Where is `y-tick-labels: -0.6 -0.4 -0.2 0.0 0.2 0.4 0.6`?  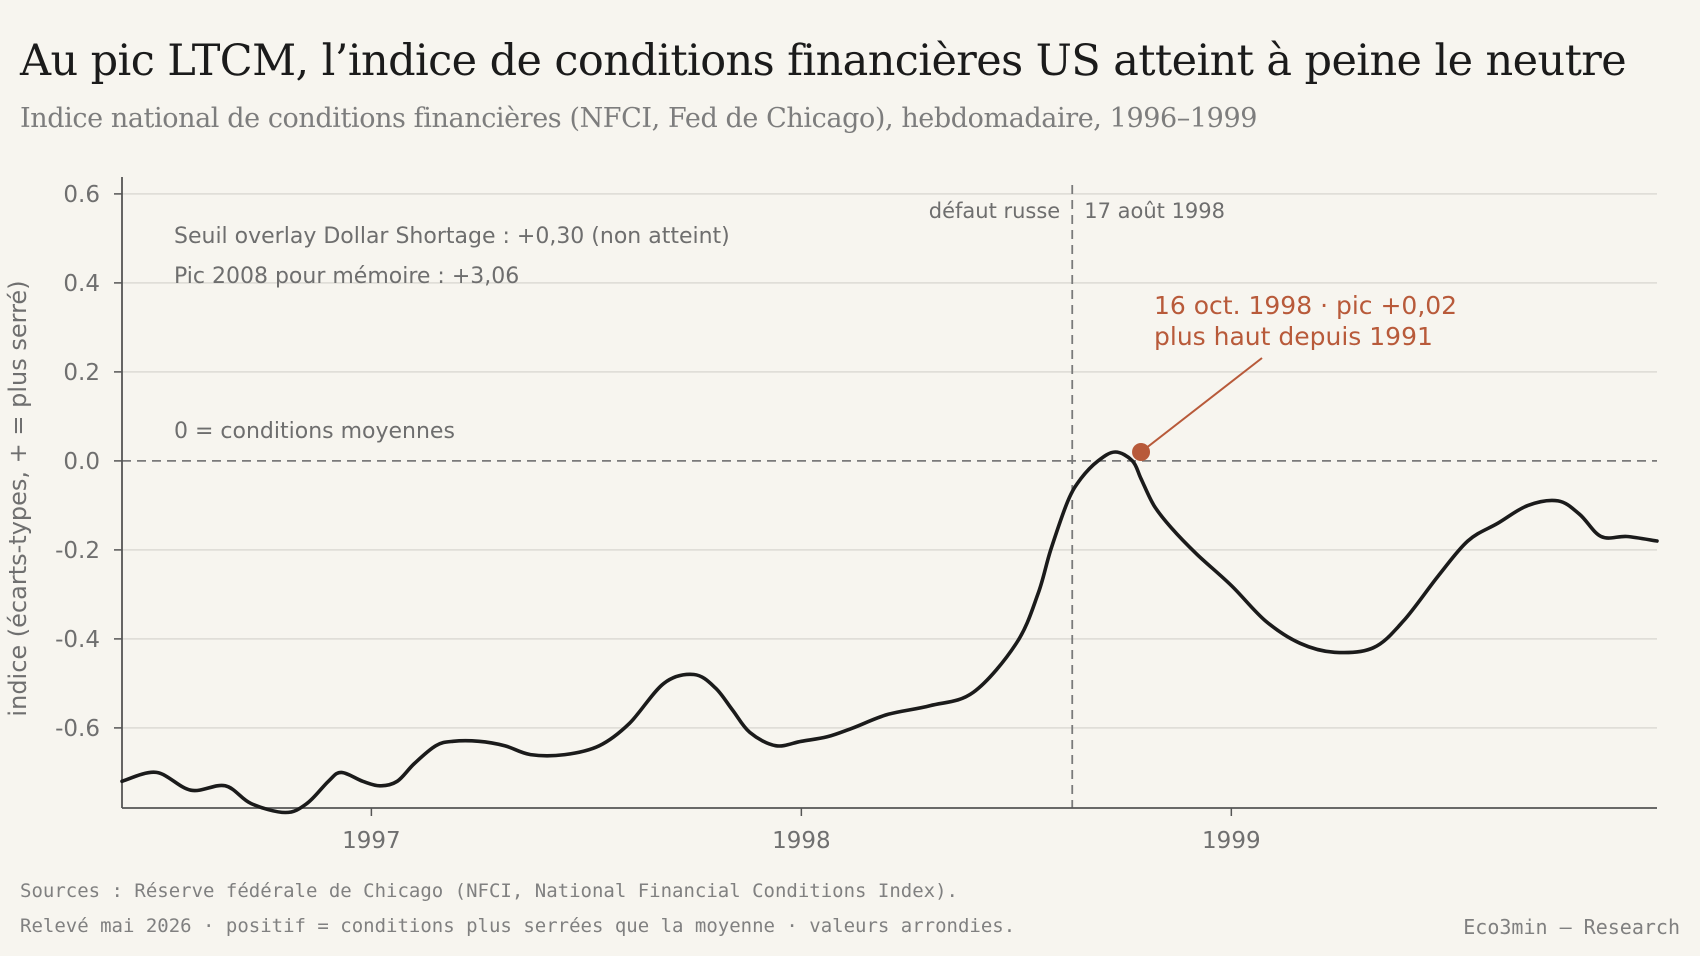 y-tick-labels: -0.6 -0.4 -0.2 0.0 0.2 0.4 0.6 is located at coordinates (77, 462).